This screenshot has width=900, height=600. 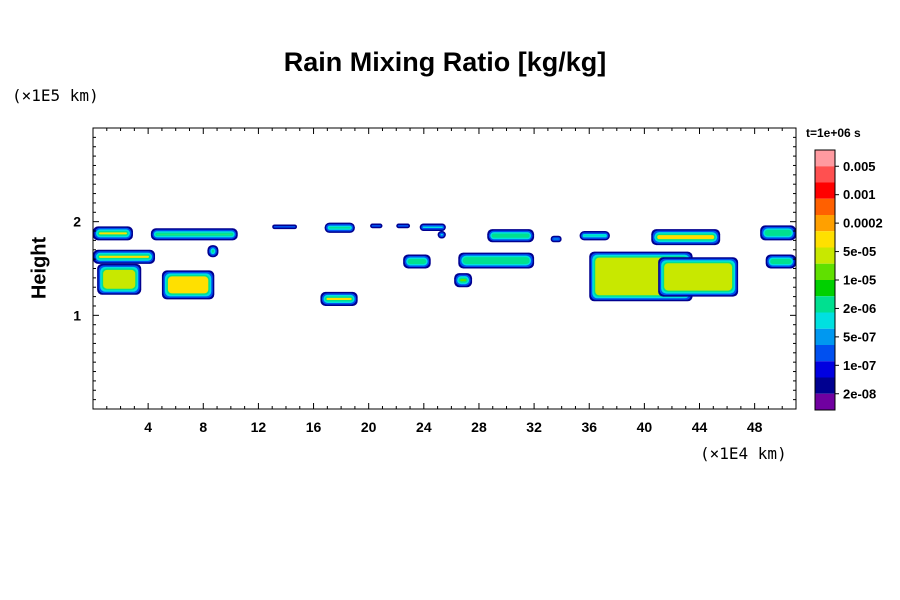 I want to click on colorbar-label: 2e-08, so click(x=859, y=393).